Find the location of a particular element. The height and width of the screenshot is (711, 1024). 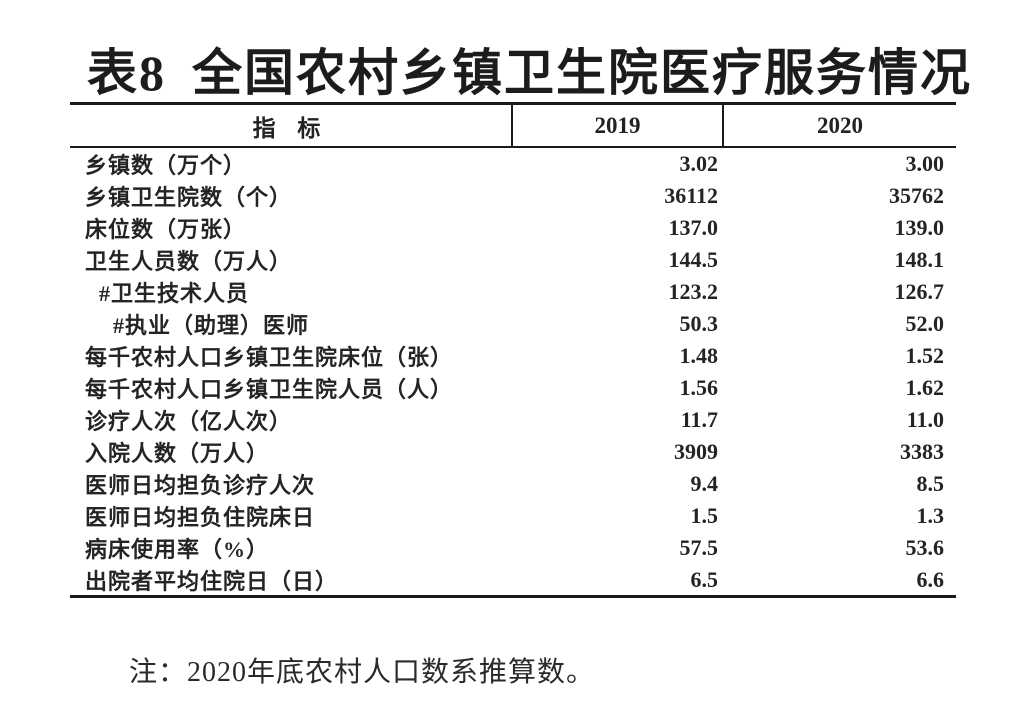

indicator-label: 诊疗人次（亿人次） is located at coordinates (189, 421).